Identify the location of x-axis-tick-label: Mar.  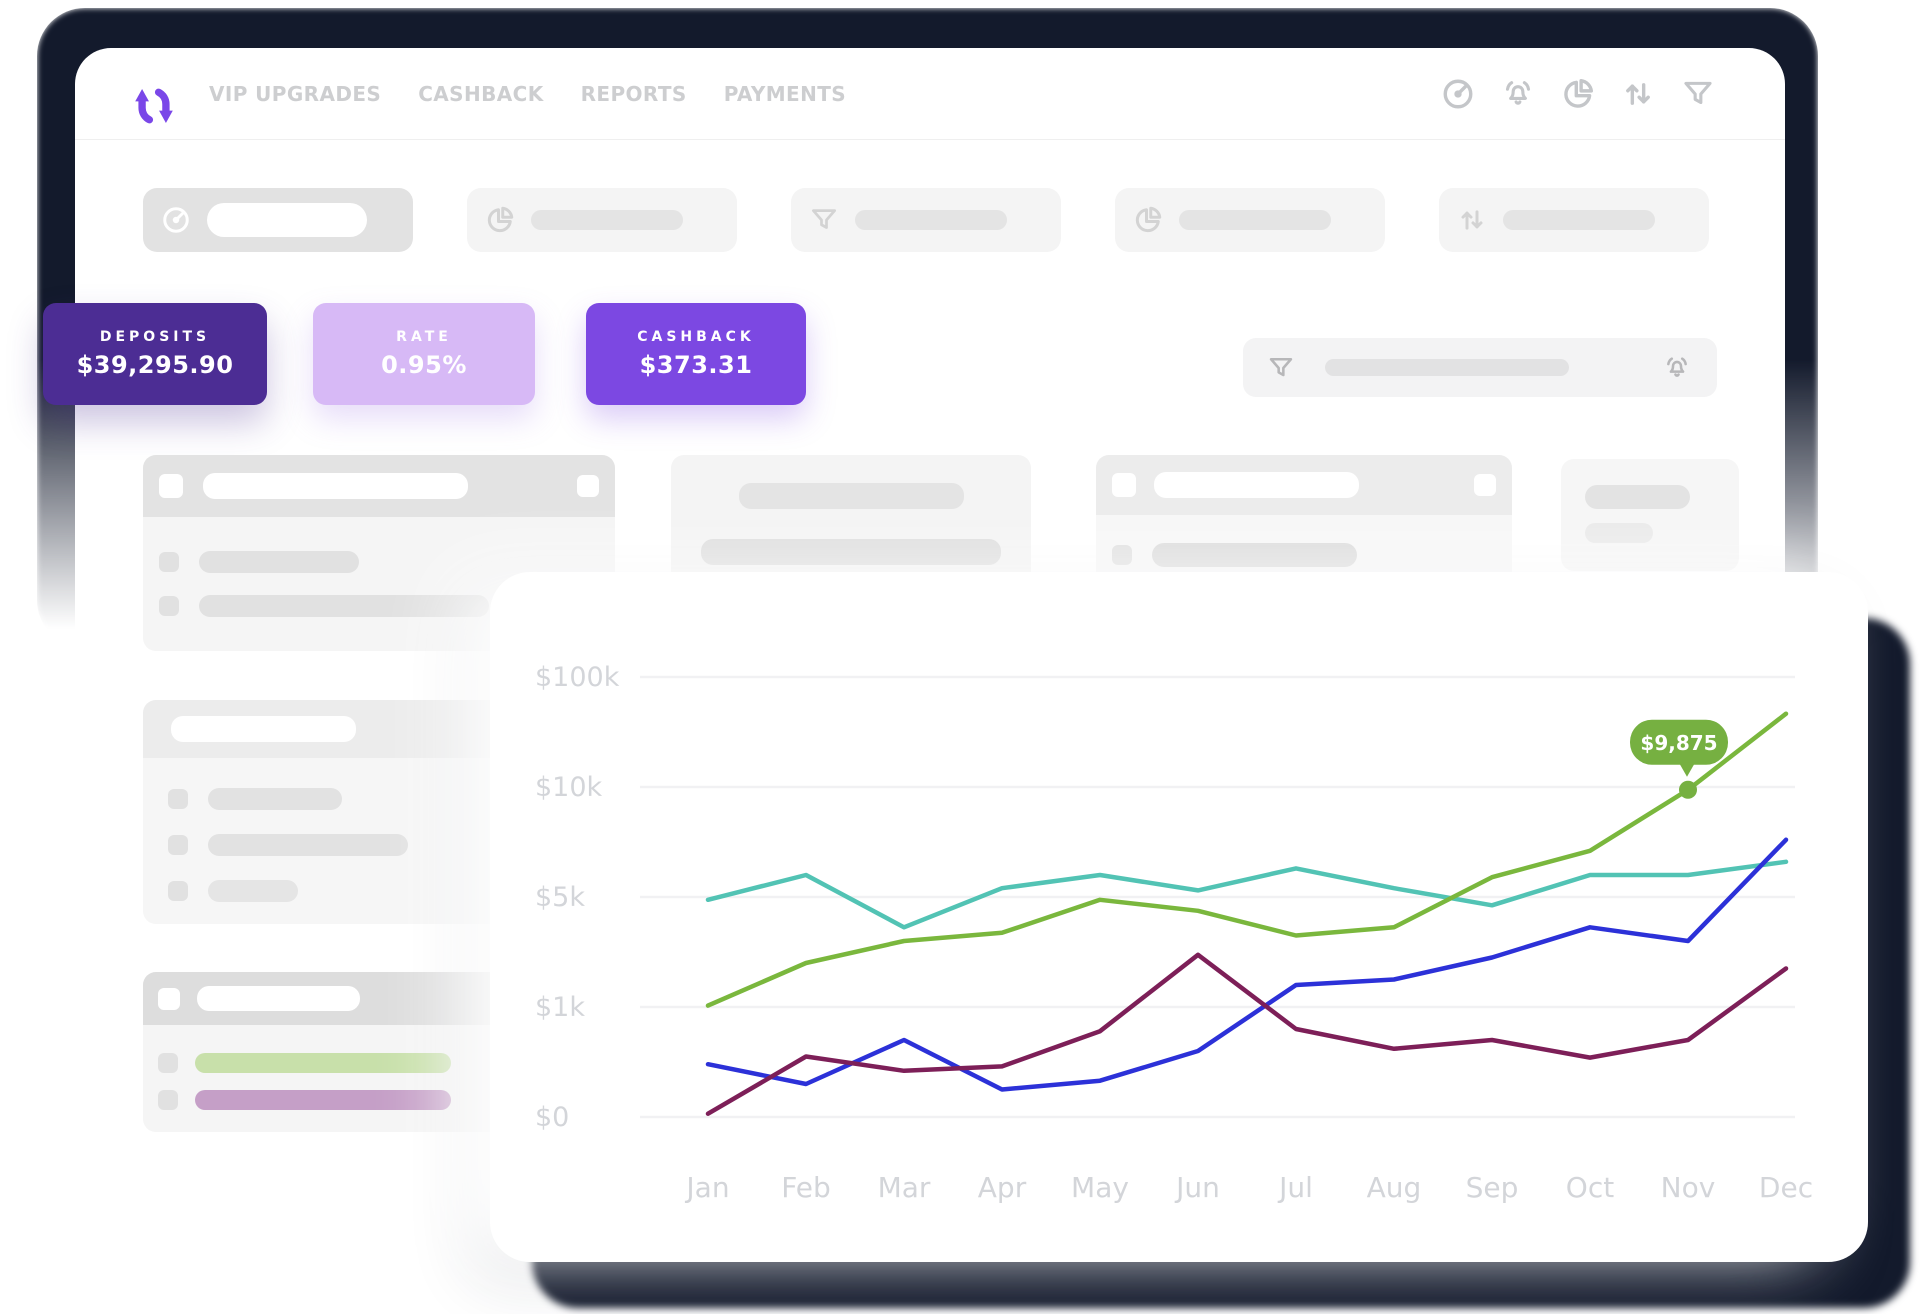
(904, 1187).